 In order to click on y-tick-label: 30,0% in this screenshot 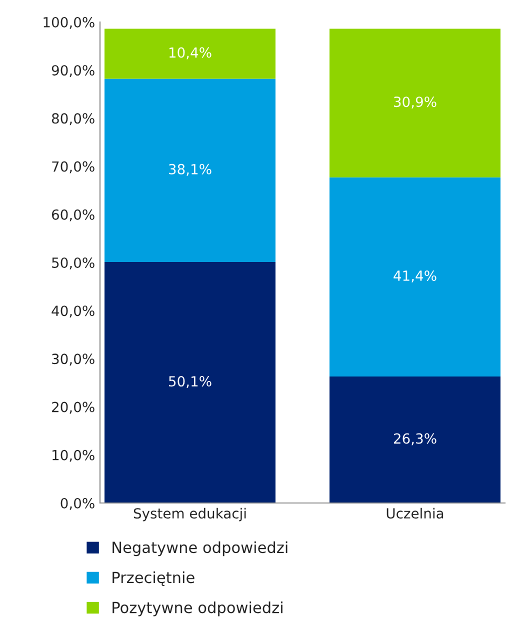, I will do `click(73, 360)`.